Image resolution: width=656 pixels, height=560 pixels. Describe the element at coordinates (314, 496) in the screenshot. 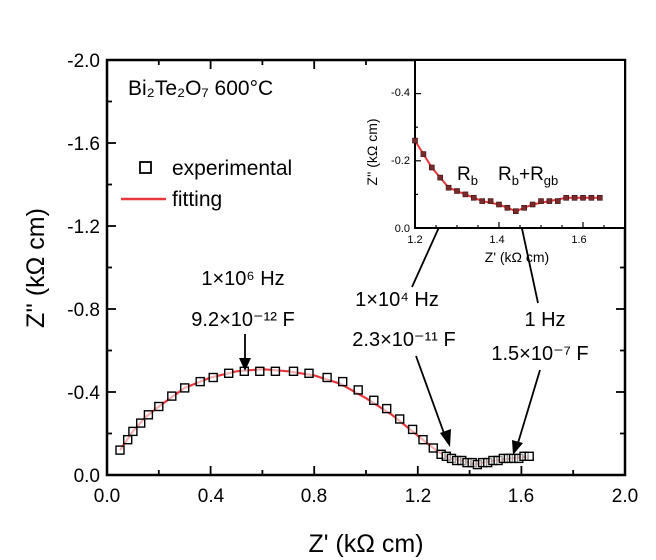

I see `x-tick-label: 0.8` at that location.